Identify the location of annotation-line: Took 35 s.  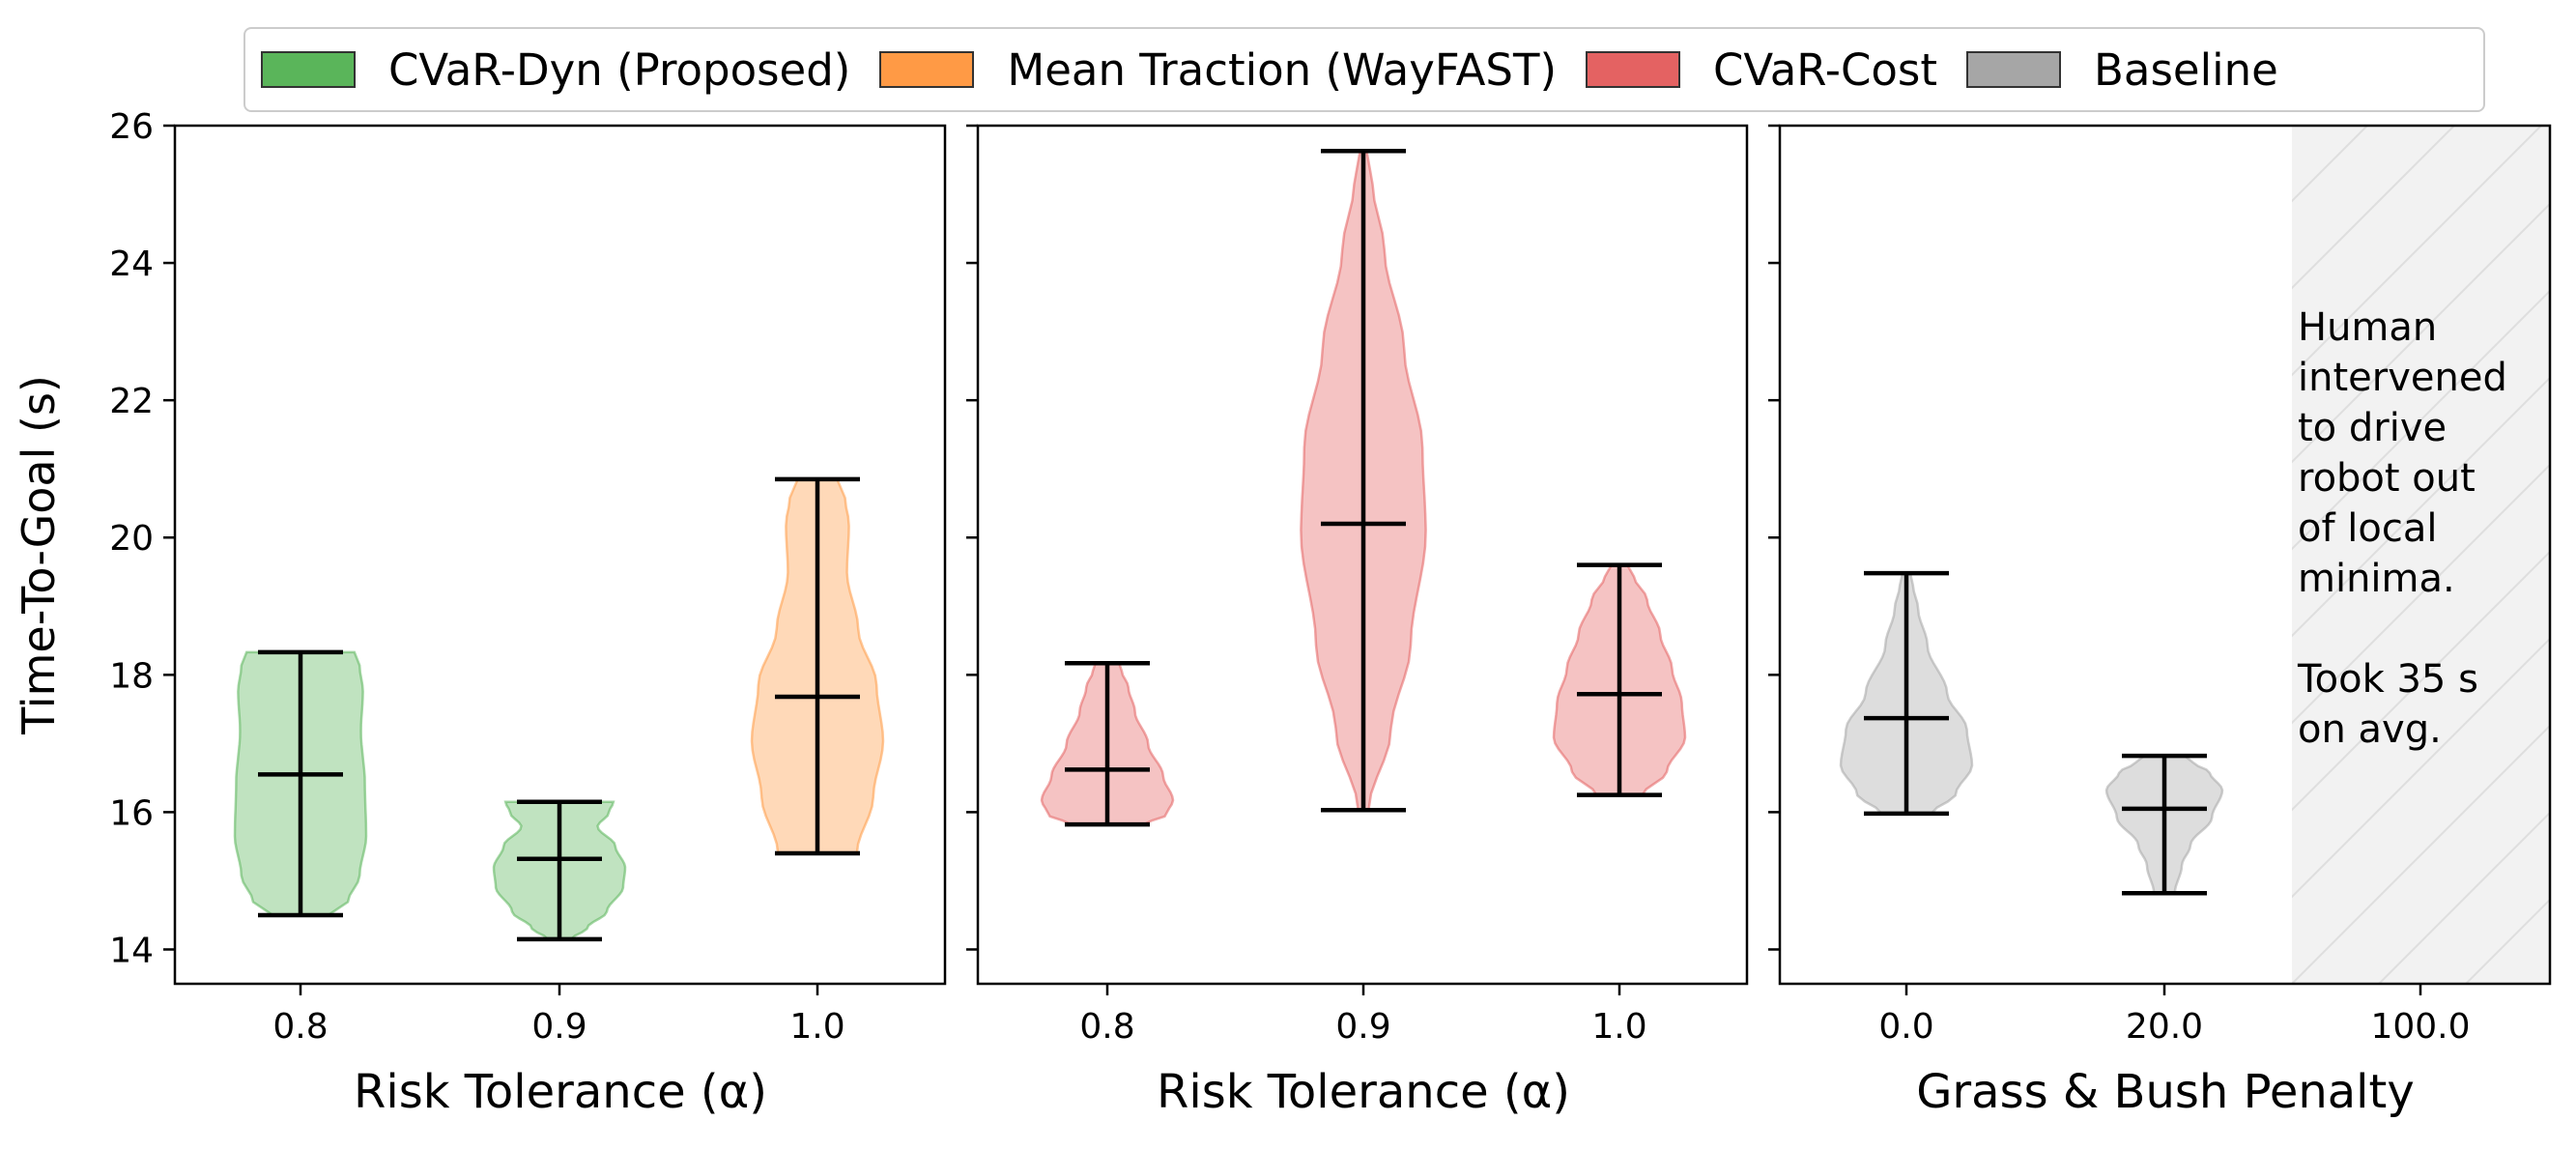
(2388, 679).